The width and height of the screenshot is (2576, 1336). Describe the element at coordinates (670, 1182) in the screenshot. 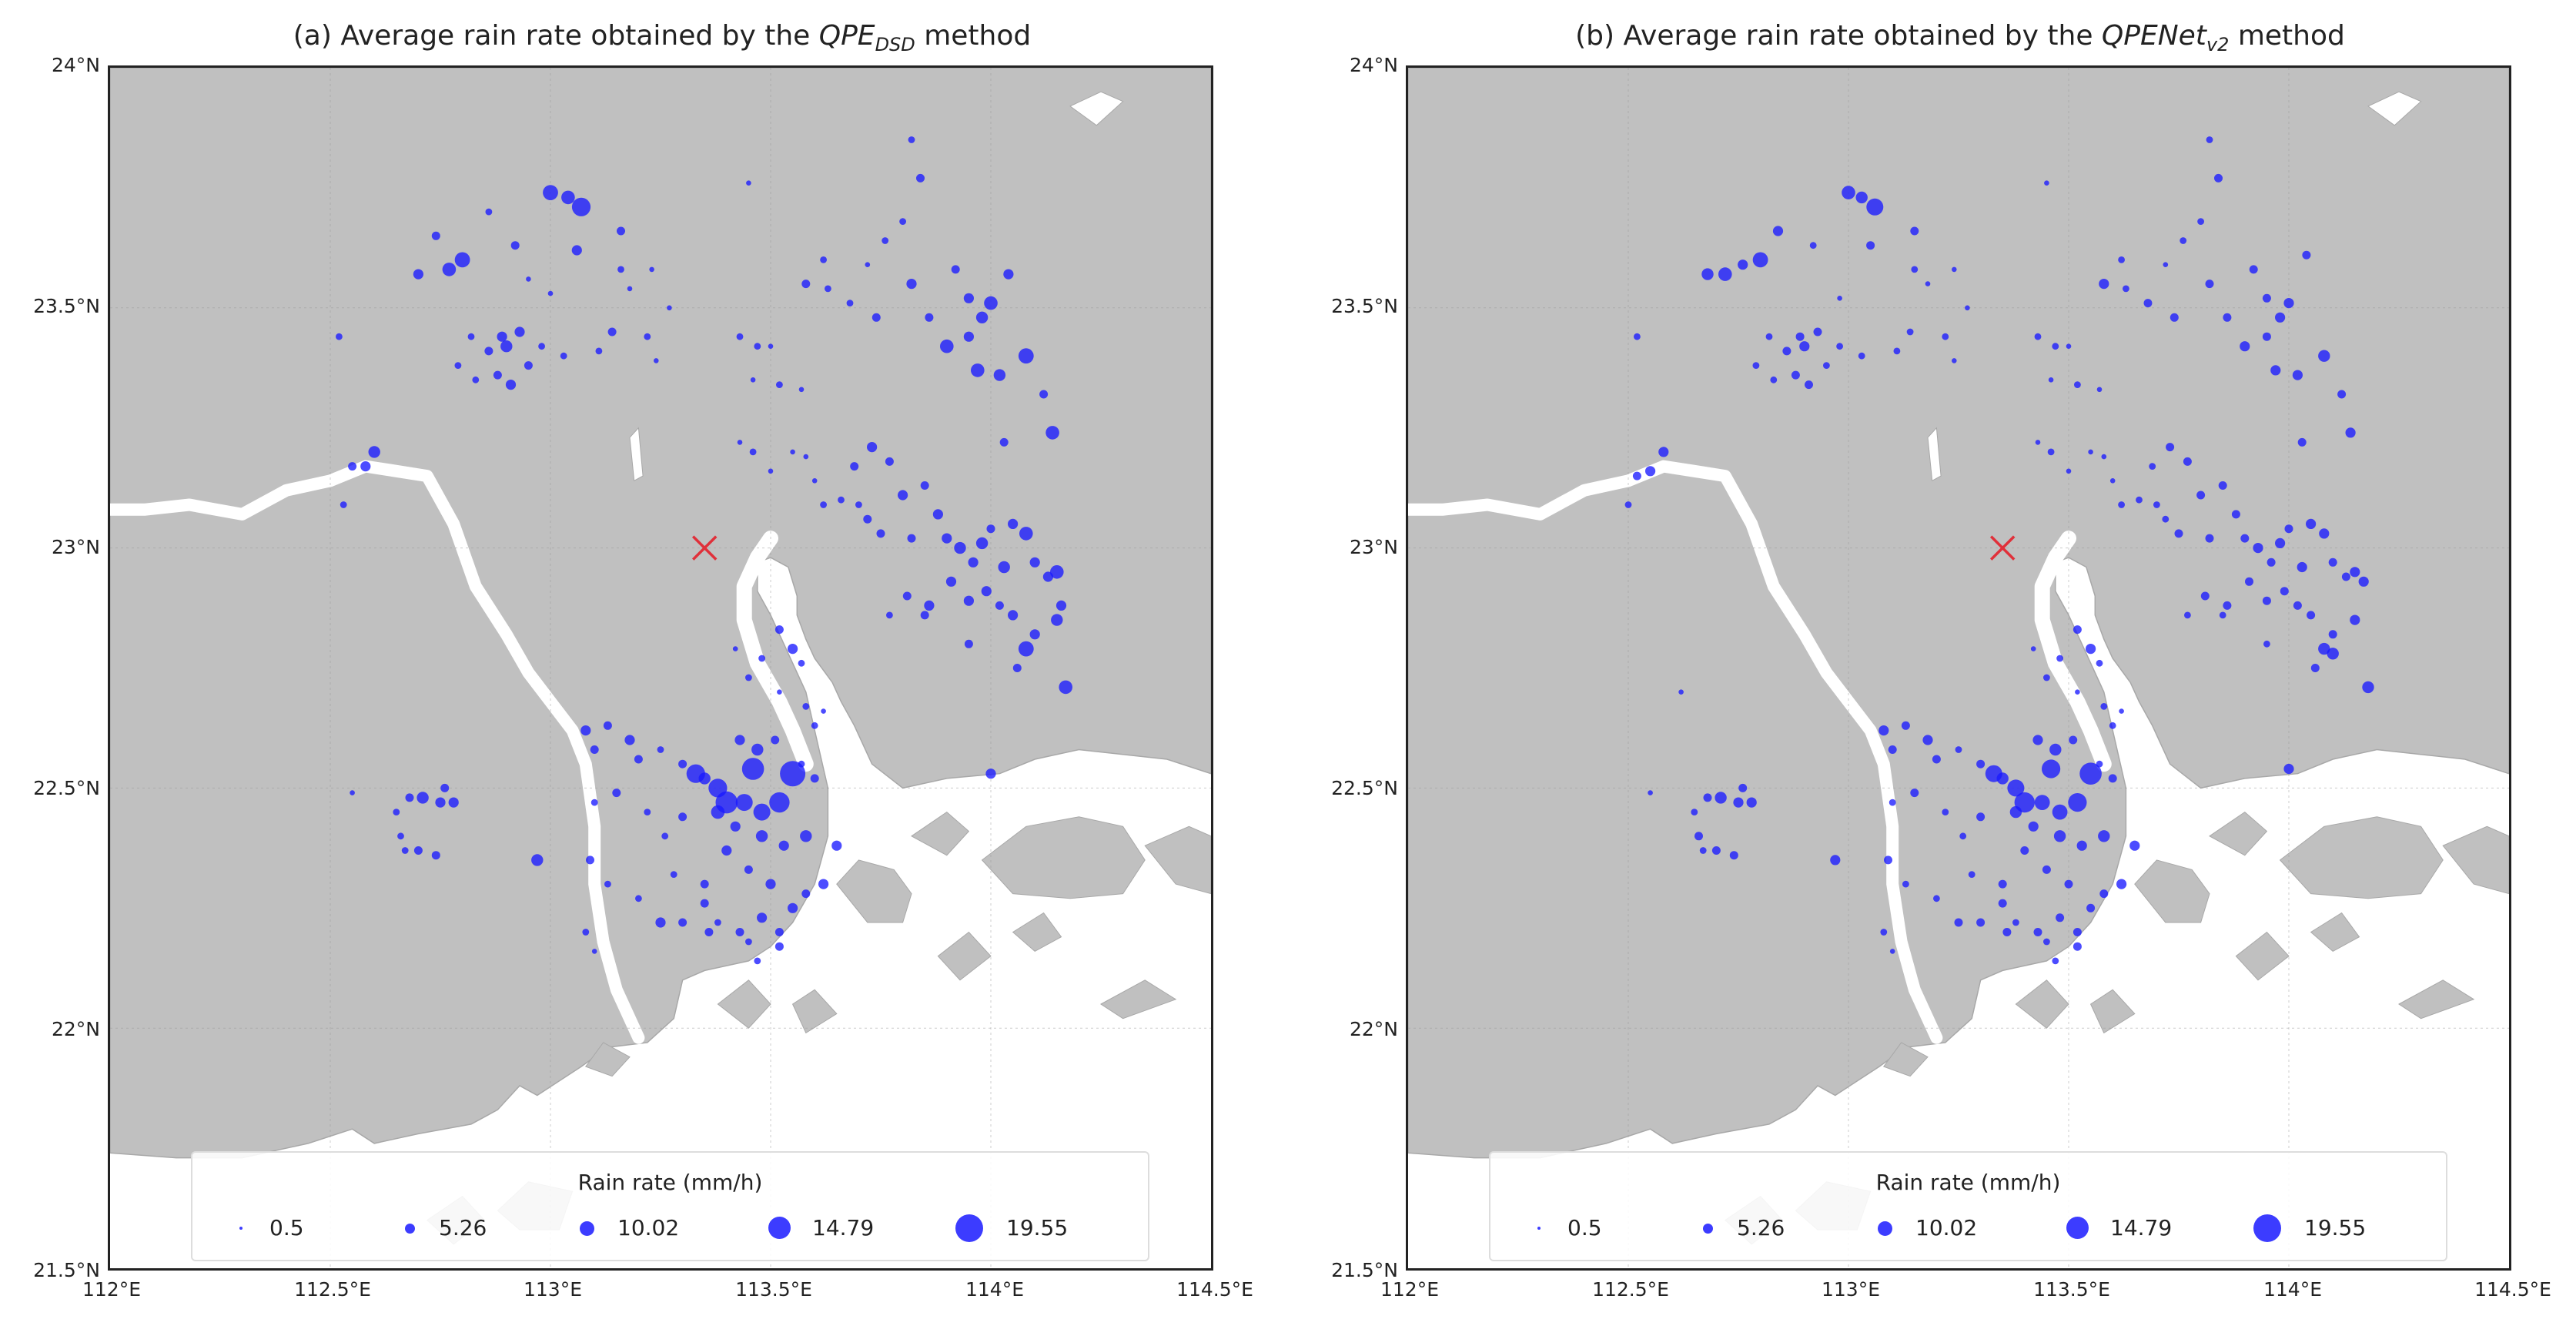

I see `legend-title: Rain rate (mm/h)` at that location.